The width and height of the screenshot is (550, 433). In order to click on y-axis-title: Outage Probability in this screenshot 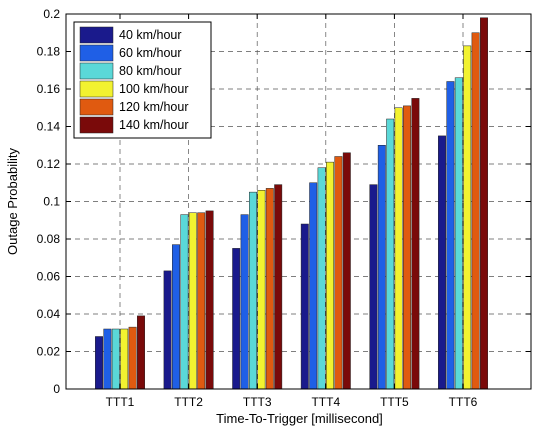, I will do `click(12, 201)`.